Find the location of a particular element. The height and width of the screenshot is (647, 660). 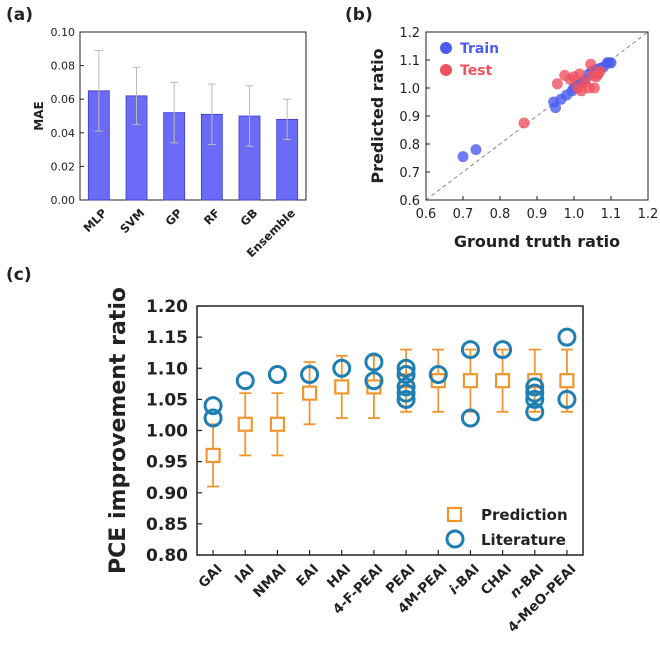

y-tick-label-a: 0.02 is located at coordinates (63, 166).